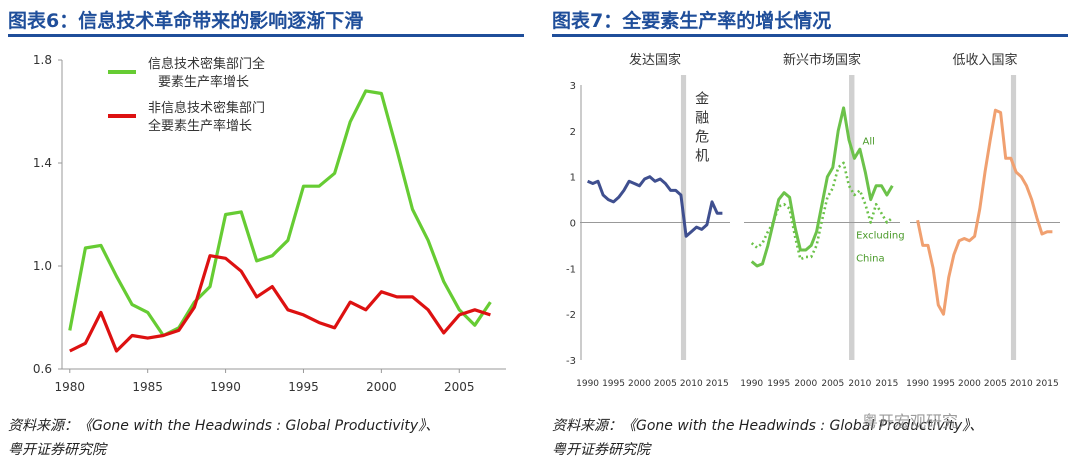 This screenshot has width=1080, height=472. Describe the element at coordinates (203, 82) in the screenshot. I see `left-legend-label-1: 要素生产率增长` at that location.